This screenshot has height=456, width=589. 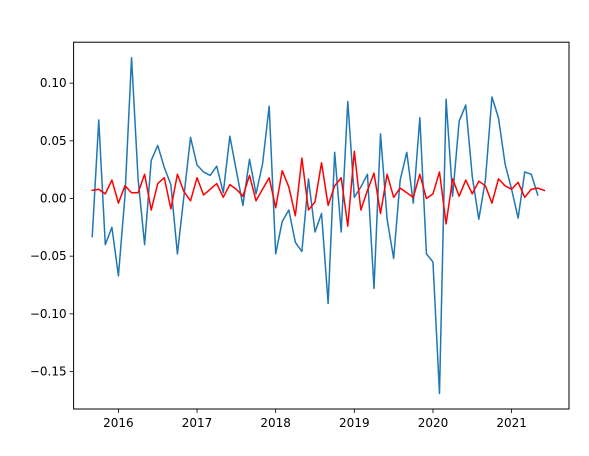 I want to click on y-tick-label: 0.00, so click(x=53, y=198).